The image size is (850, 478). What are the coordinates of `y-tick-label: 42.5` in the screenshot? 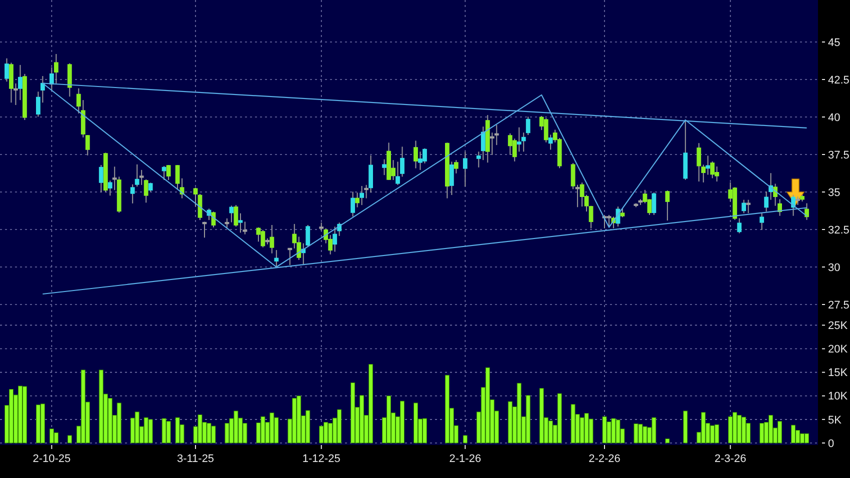 It's located at (839, 80).